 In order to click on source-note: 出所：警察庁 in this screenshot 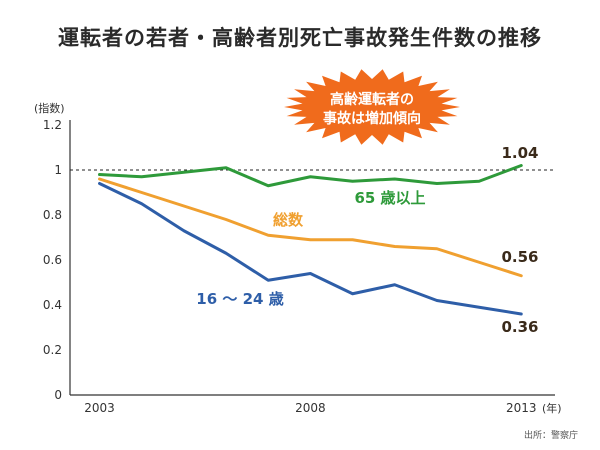, I will do `click(550, 436)`.